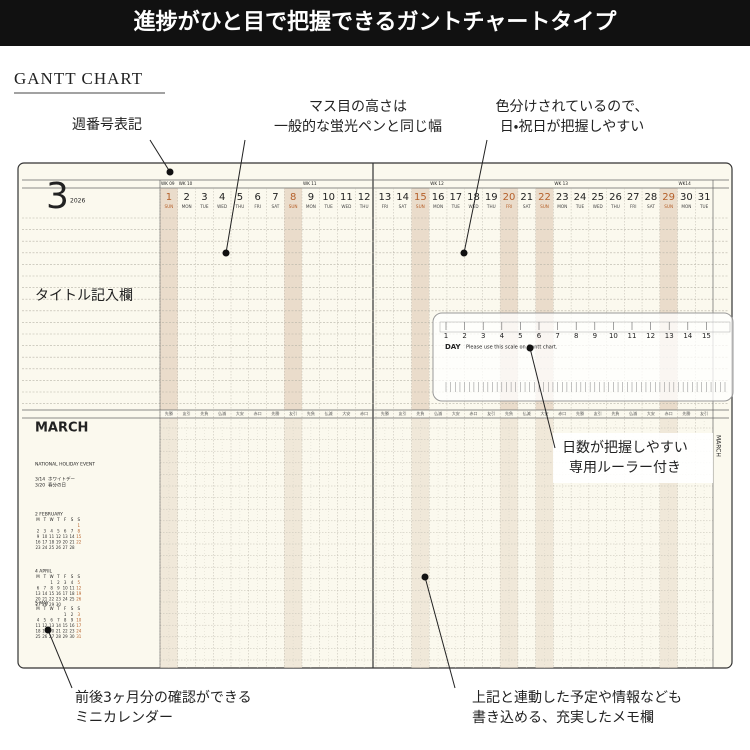  I want to click on week-label: WK 09, so click(168, 183).